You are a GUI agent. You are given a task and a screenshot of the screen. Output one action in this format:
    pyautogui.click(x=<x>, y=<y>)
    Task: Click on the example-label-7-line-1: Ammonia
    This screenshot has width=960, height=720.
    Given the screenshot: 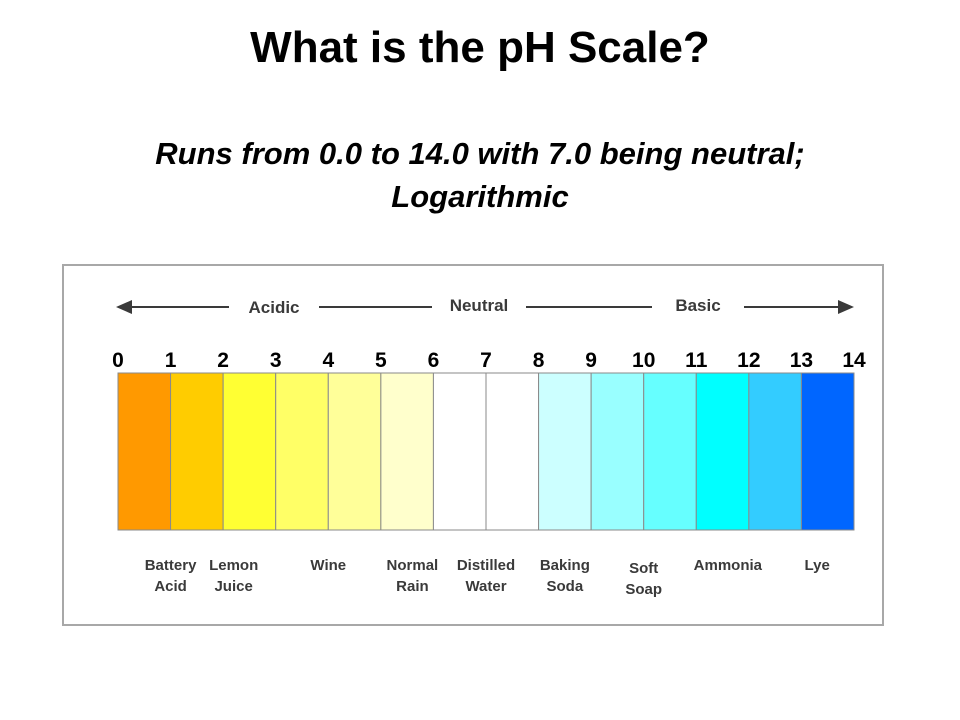 What is the action you would take?
    pyautogui.click(x=728, y=565)
    